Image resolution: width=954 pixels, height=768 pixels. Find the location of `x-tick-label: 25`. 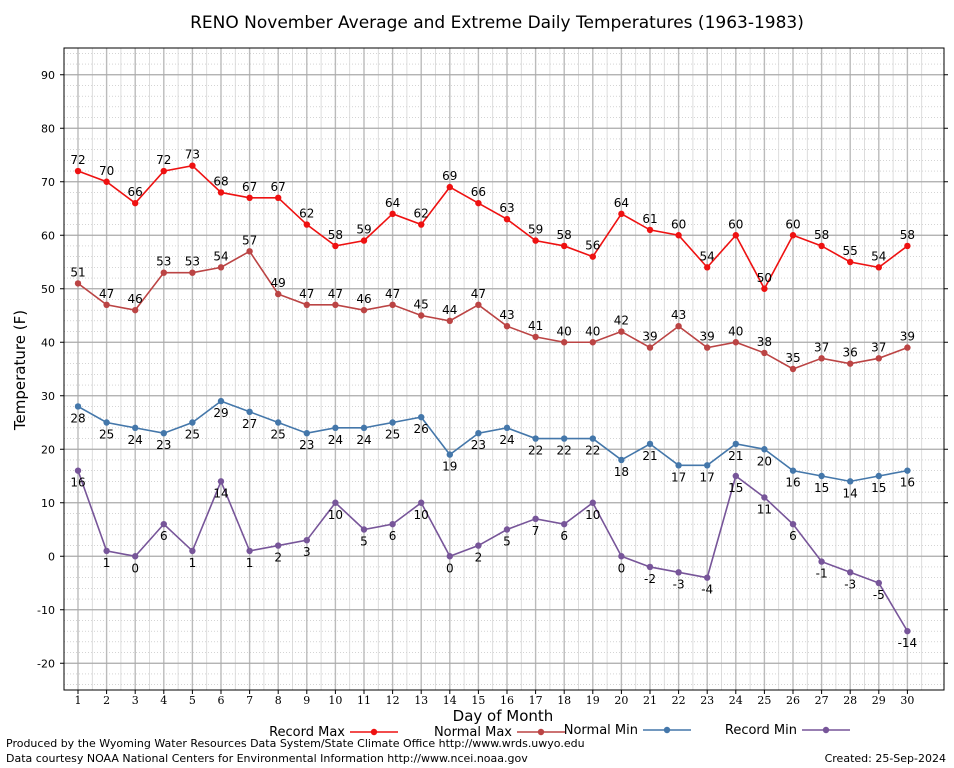

x-tick-label: 25 is located at coordinates (764, 700).